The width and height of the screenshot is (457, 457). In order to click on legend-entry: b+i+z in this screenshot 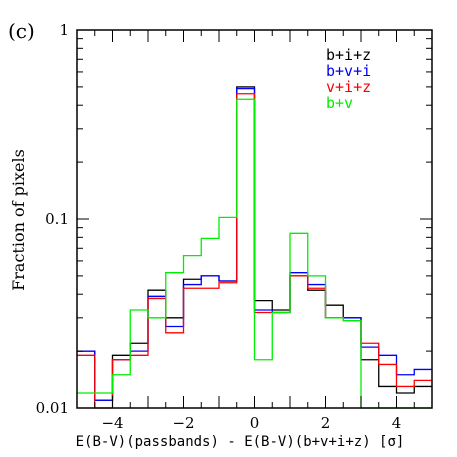, I will do `click(348, 55)`.